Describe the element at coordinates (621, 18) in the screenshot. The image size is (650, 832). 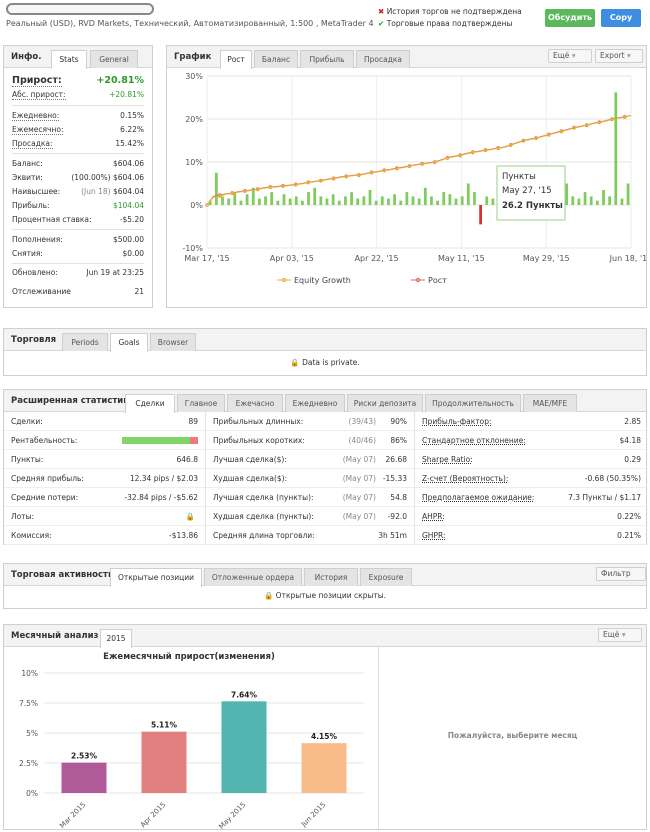
I see `copy-button: Copy` at that location.